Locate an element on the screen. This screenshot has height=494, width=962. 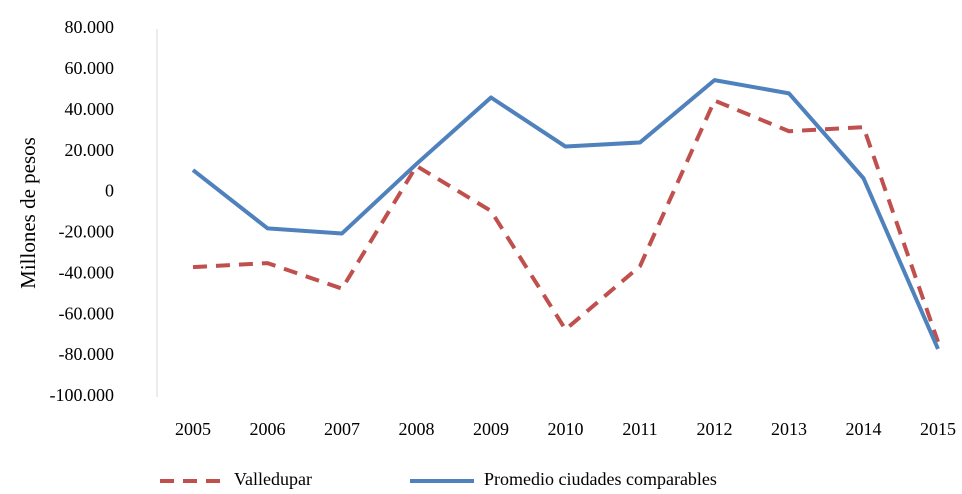
x-tick-label: 2006 is located at coordinates (268, 429).